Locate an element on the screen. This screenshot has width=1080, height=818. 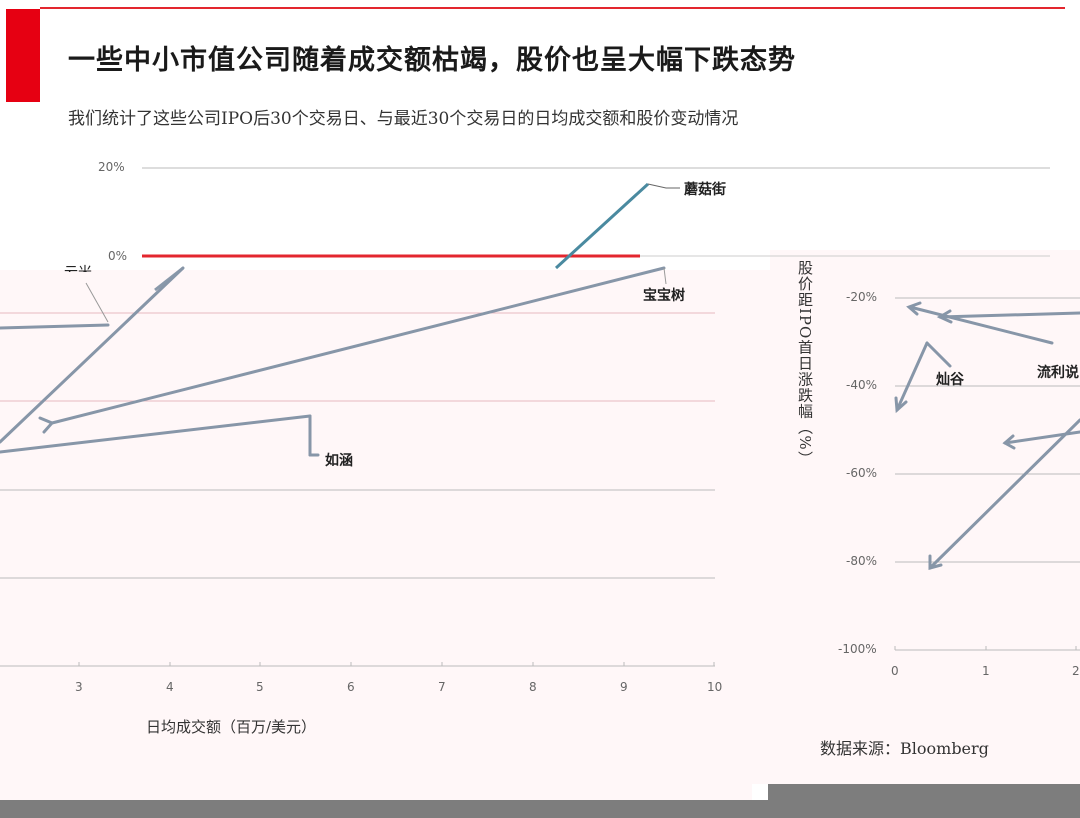
y-tick-0: 0% is located at coordinates (118, 256).